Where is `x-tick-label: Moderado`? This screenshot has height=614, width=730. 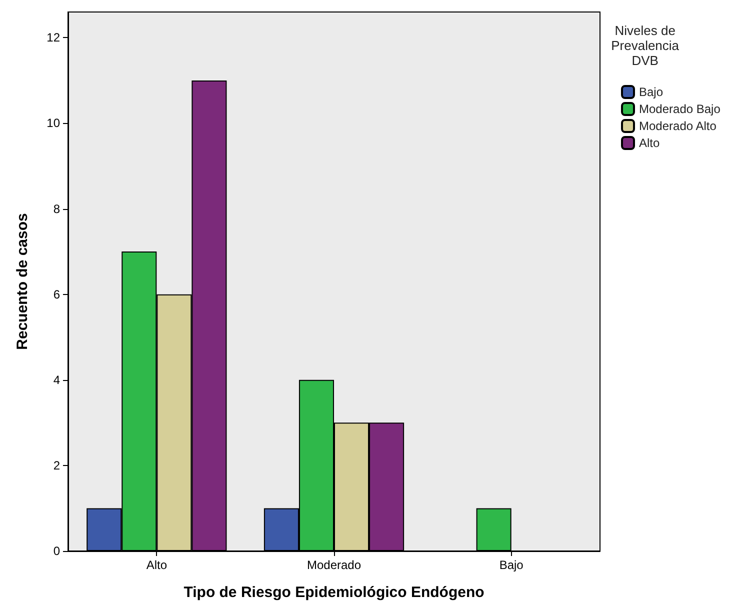
x-tick-label: Moderado is located at coordinates (334, 565).